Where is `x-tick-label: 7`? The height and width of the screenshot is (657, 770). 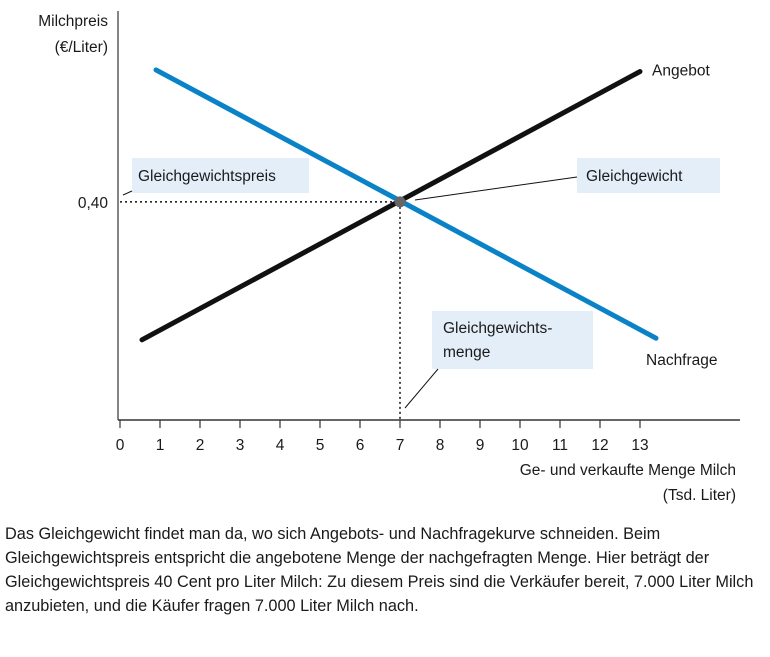
x-tick-label: 7 is located at coordinates (400, 445).